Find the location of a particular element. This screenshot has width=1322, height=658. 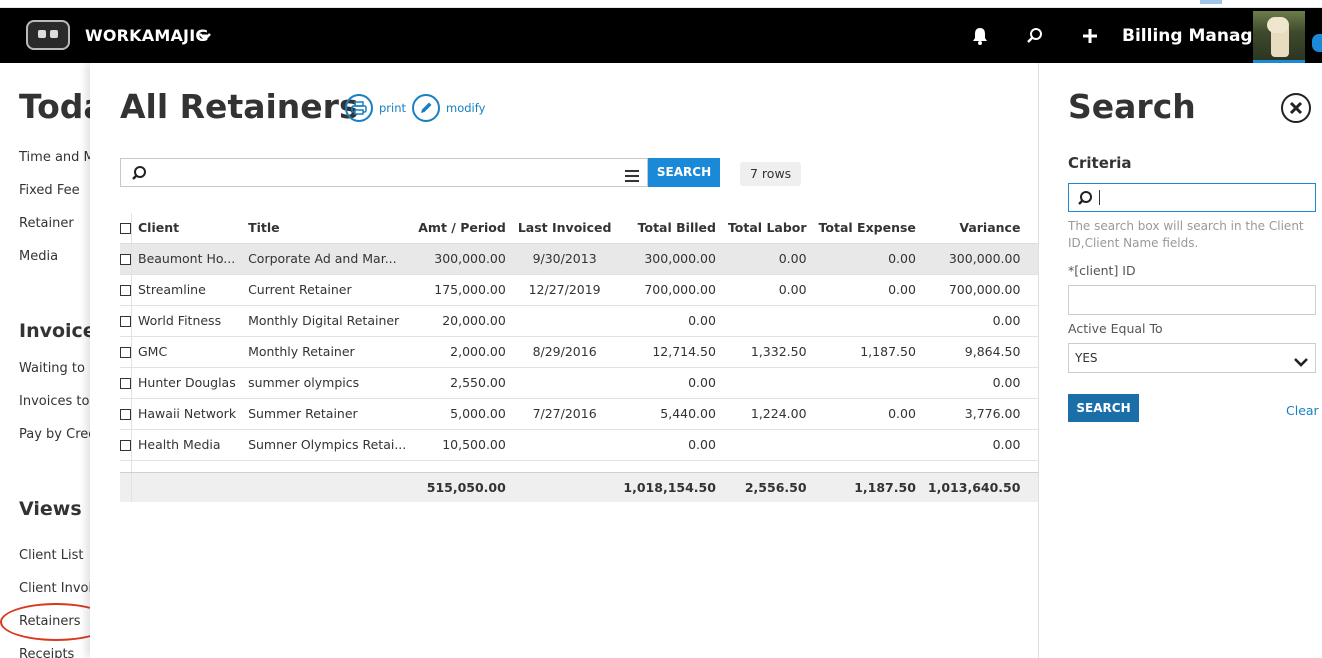

robot-logo-icon is located at coordinates (48, 35).